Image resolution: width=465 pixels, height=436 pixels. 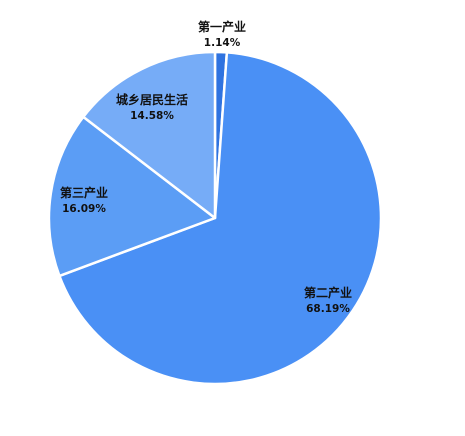 What do you see at coordinates (222, 43) in the screenshot?
I see `slice-label-value-1: 1.14%` at bounding box center [222, 43].